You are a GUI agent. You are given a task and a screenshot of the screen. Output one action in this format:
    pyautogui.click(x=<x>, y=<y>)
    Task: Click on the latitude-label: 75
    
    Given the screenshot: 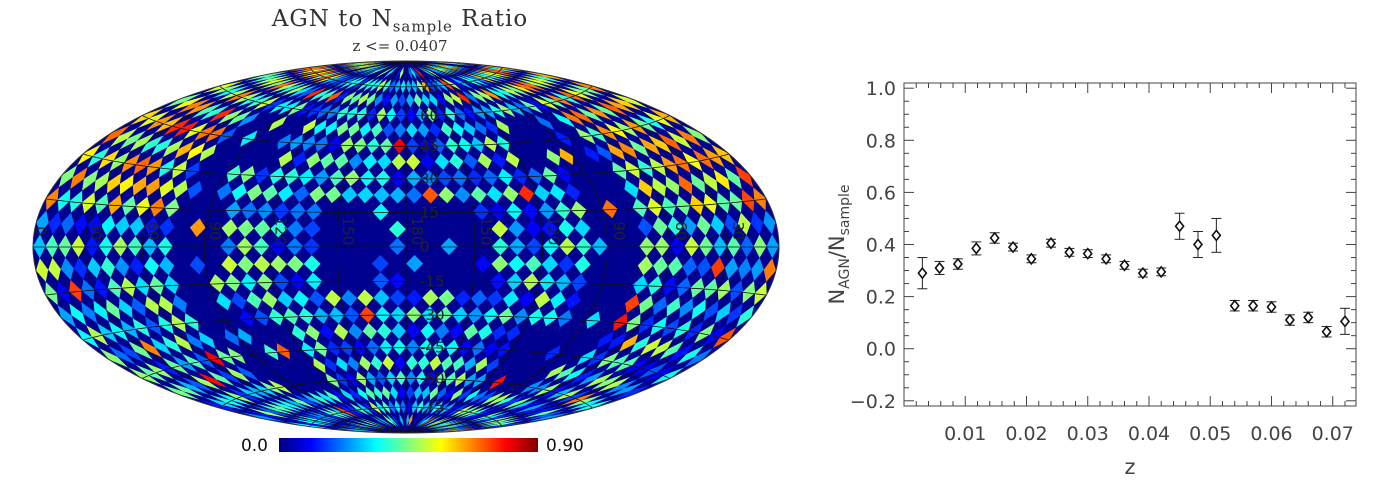 What is the action you would take?
    pyautogui.click(x=429, y=87)
    